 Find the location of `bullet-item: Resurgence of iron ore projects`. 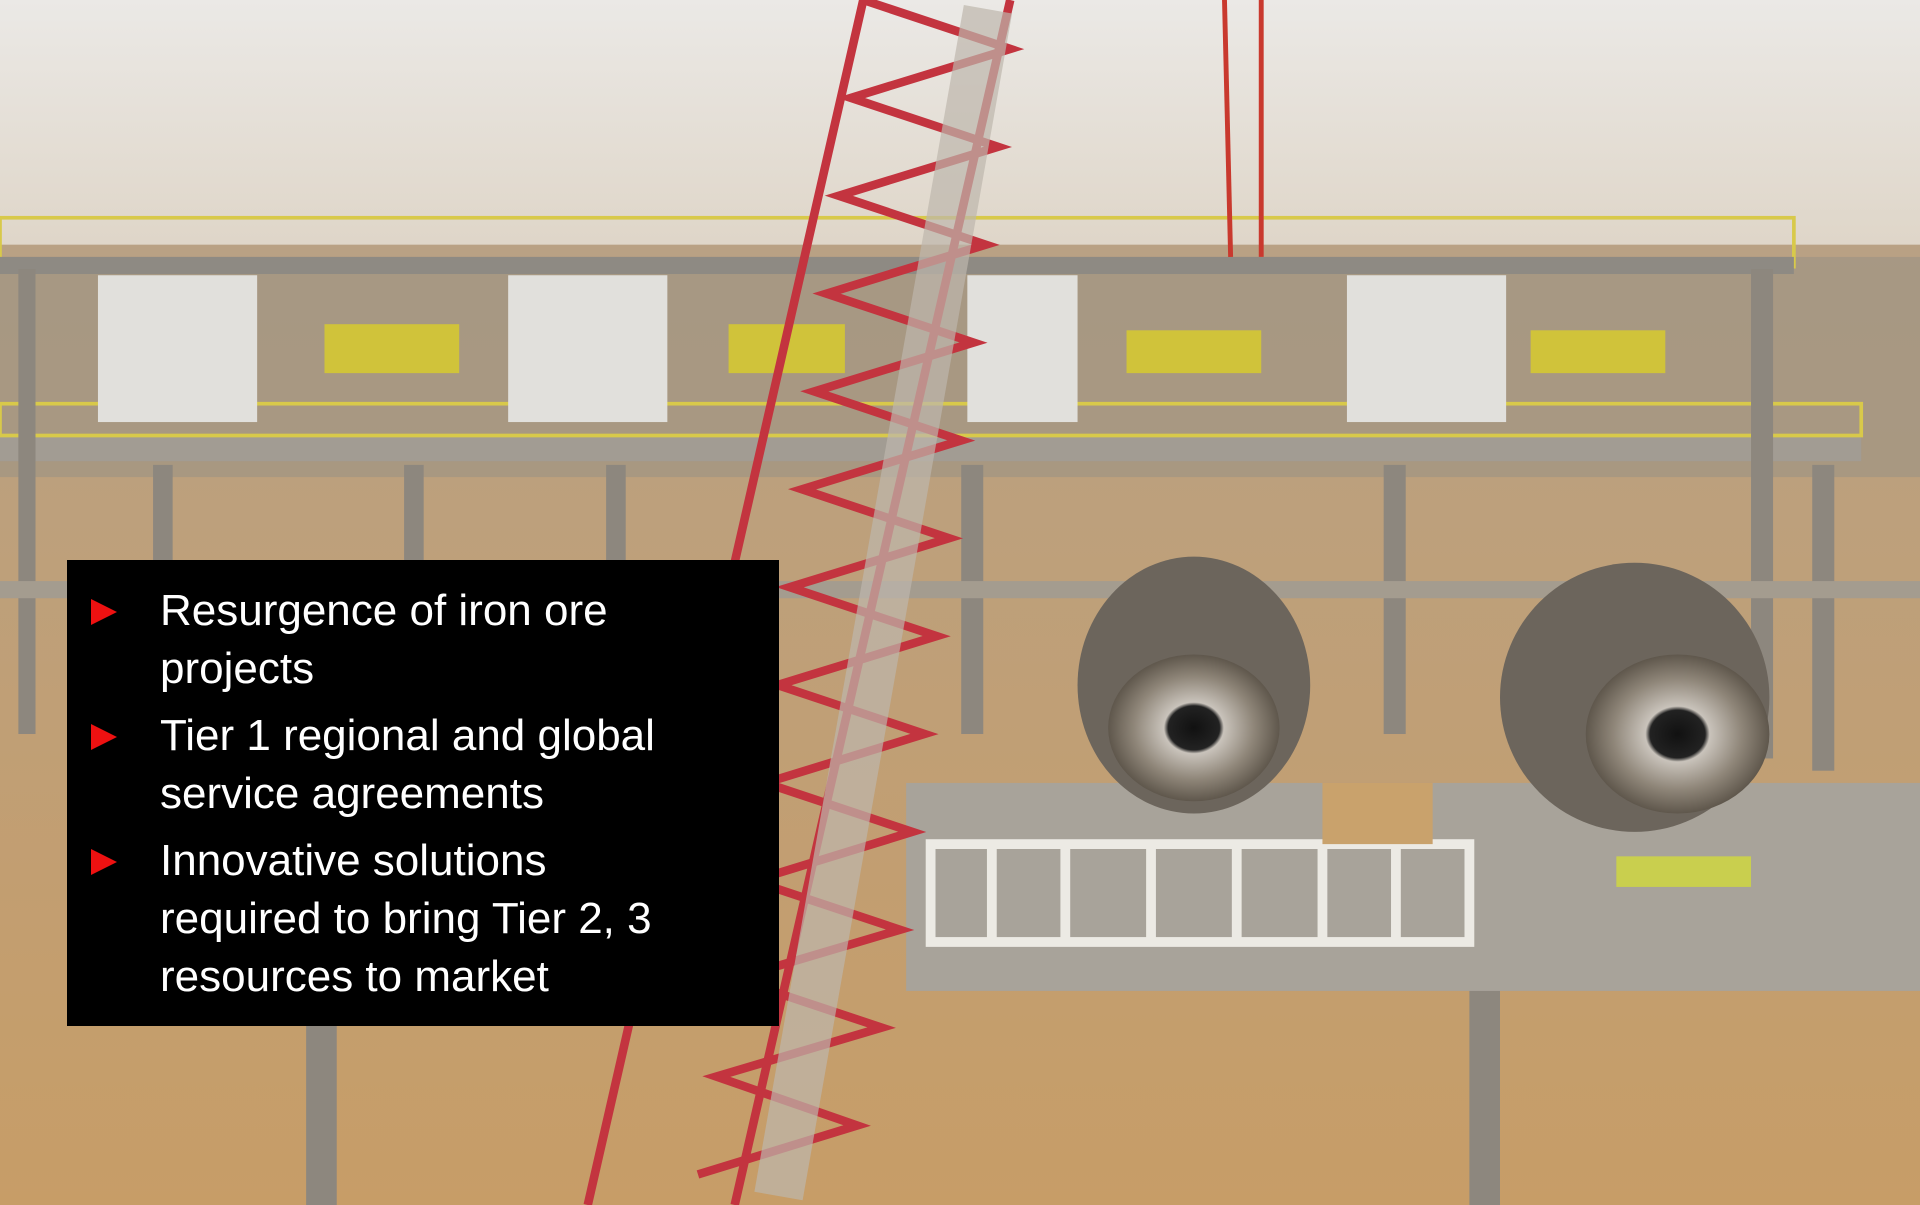

bullet-item: Resurgence of iron ore projects is located at coordinates (393, 640).